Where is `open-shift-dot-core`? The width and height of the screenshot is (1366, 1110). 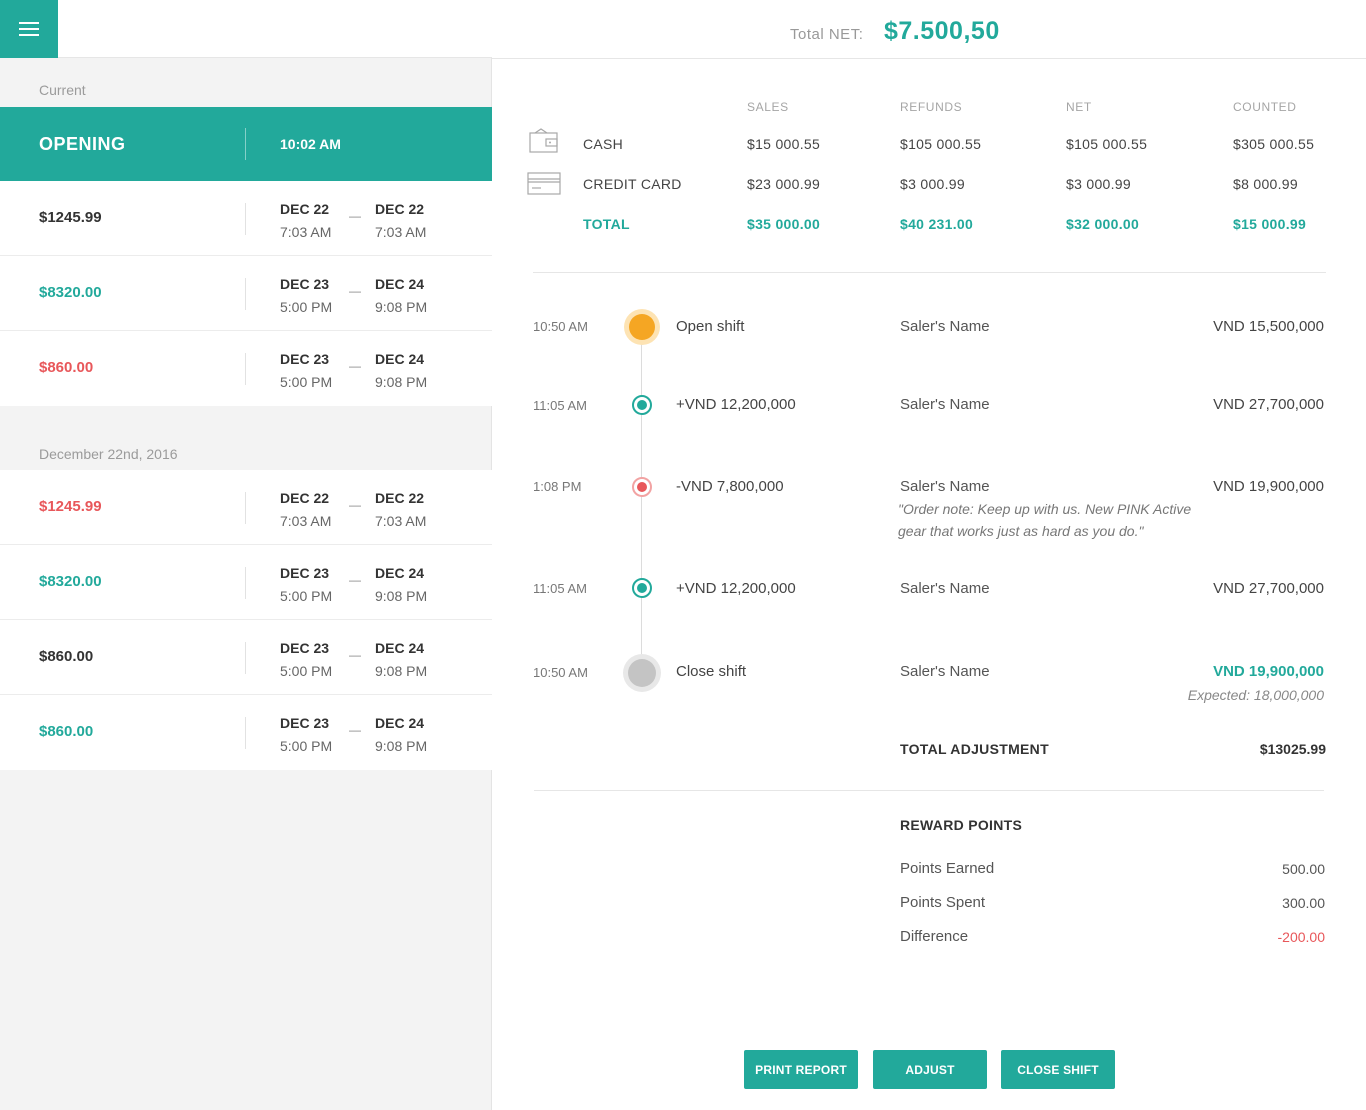
open-shift-dot-core is located at coordinates (642, 327).